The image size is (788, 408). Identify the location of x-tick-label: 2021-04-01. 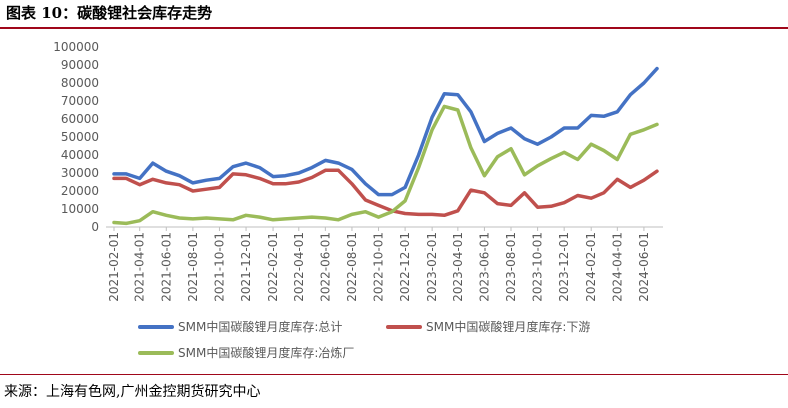
(140, 267).